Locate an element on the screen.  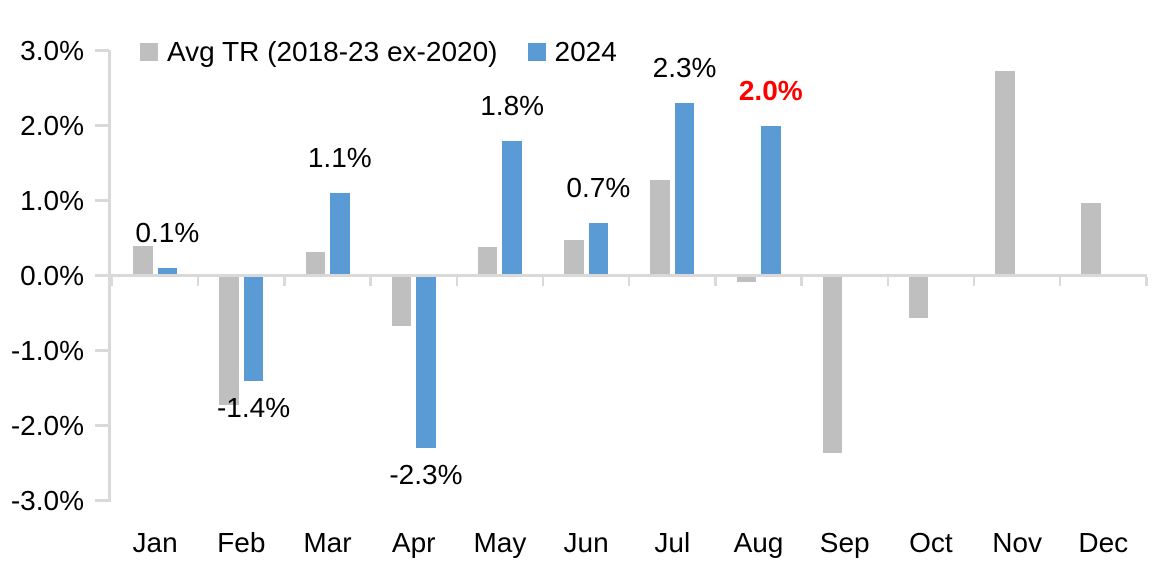
bar-avg-tr-jul is located at coordinates (660, 228).